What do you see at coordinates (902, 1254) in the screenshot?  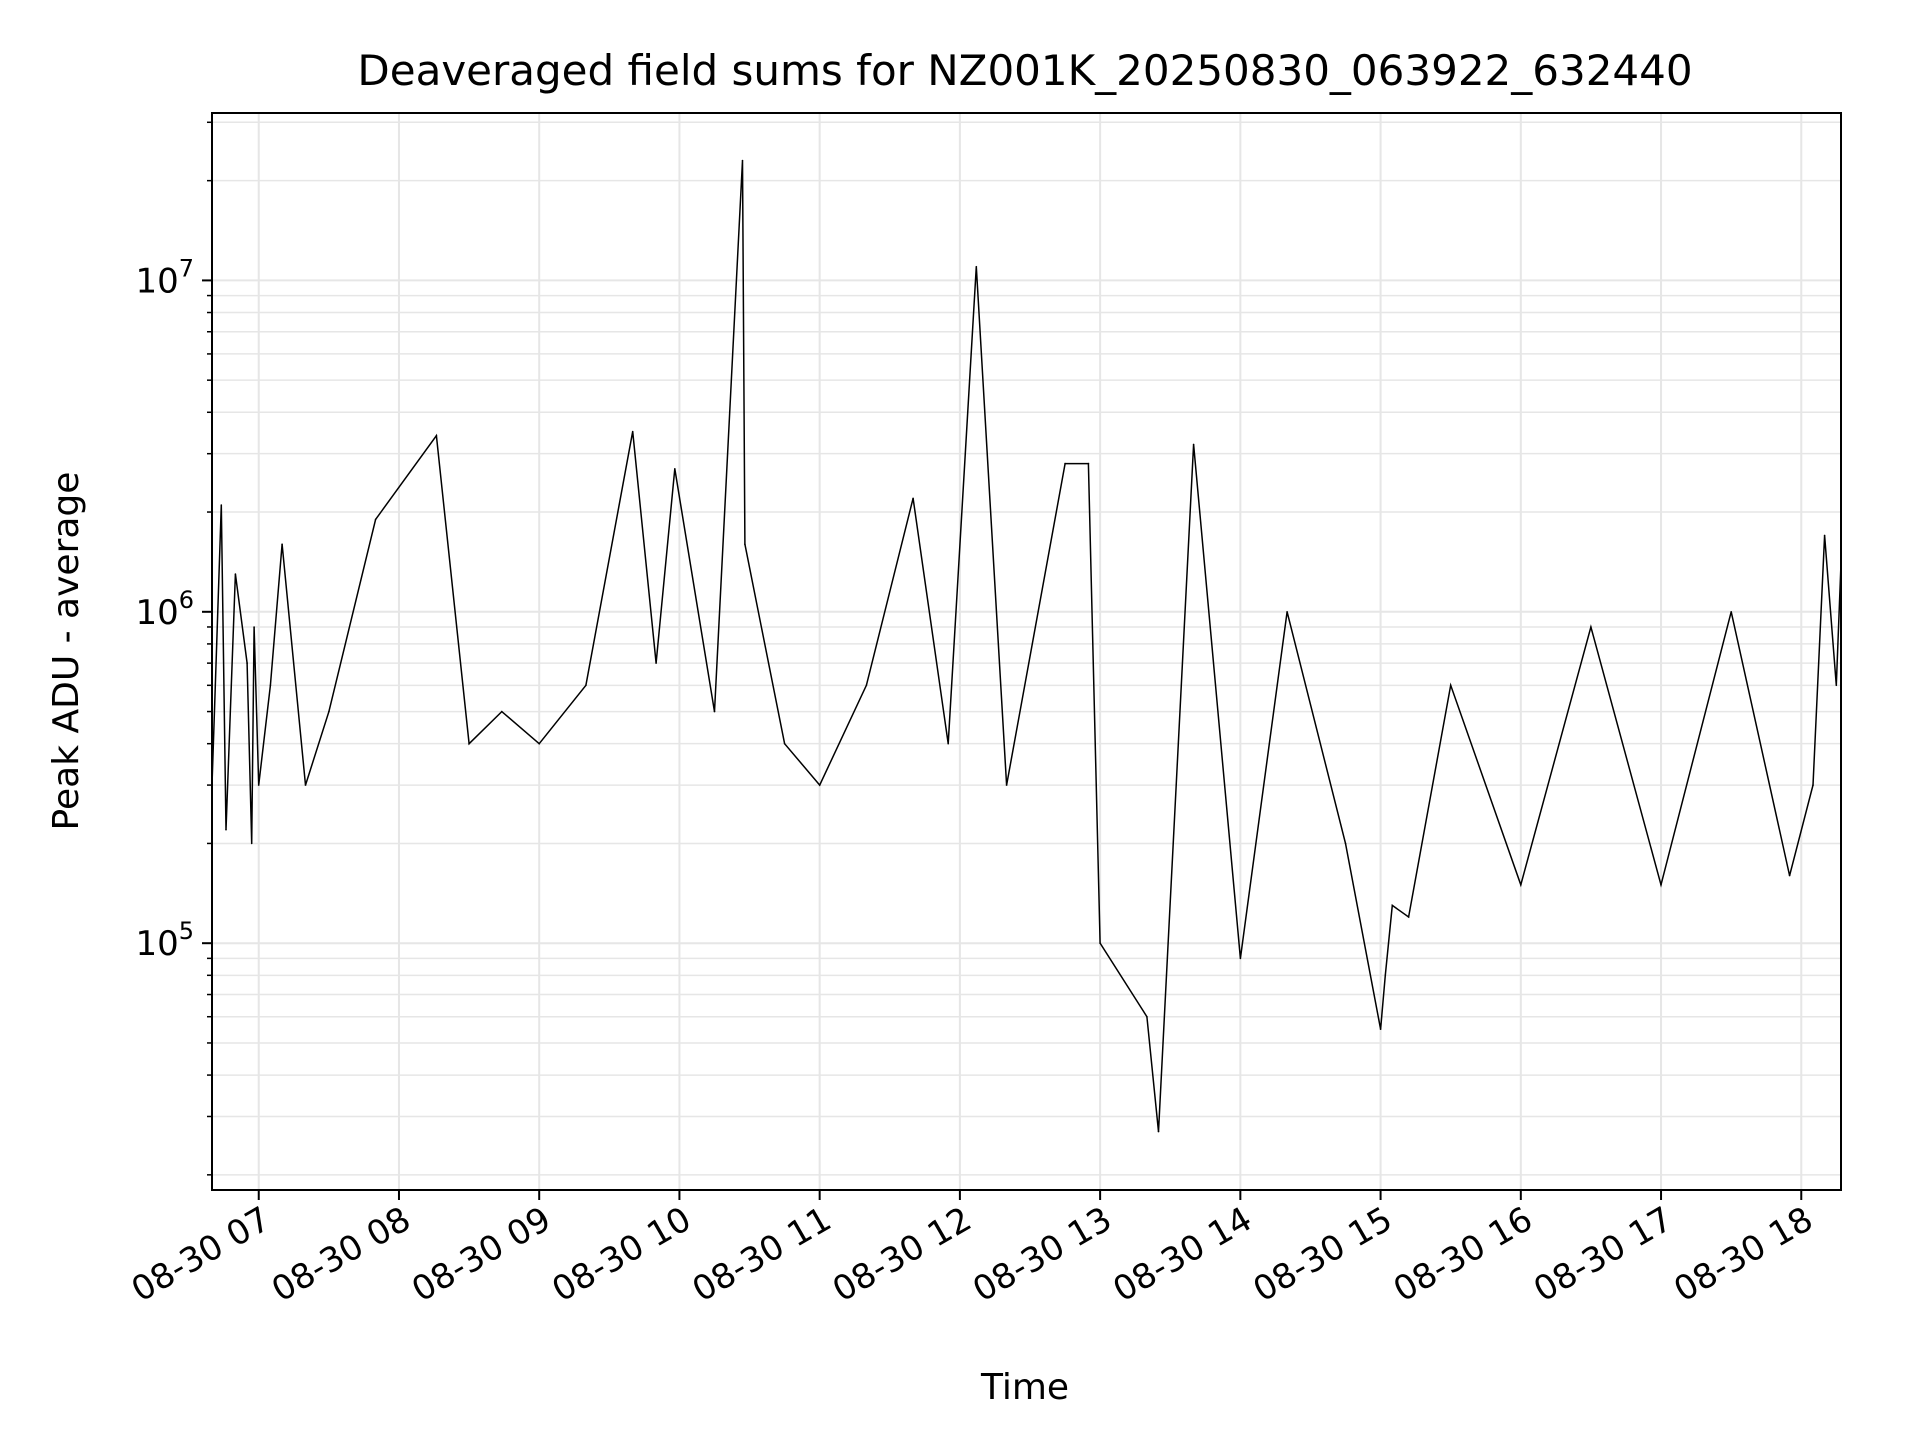 I see `x-tick-label: 08-30 12` at bounding box center [902, 1254].